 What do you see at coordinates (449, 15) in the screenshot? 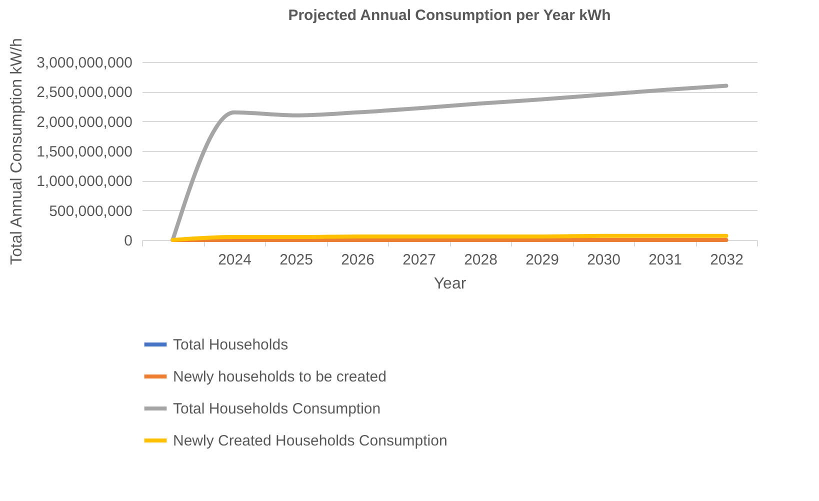
I see `chart-title: Projected Annual Consumption per Year kWh` at bounding box center [449, 15].